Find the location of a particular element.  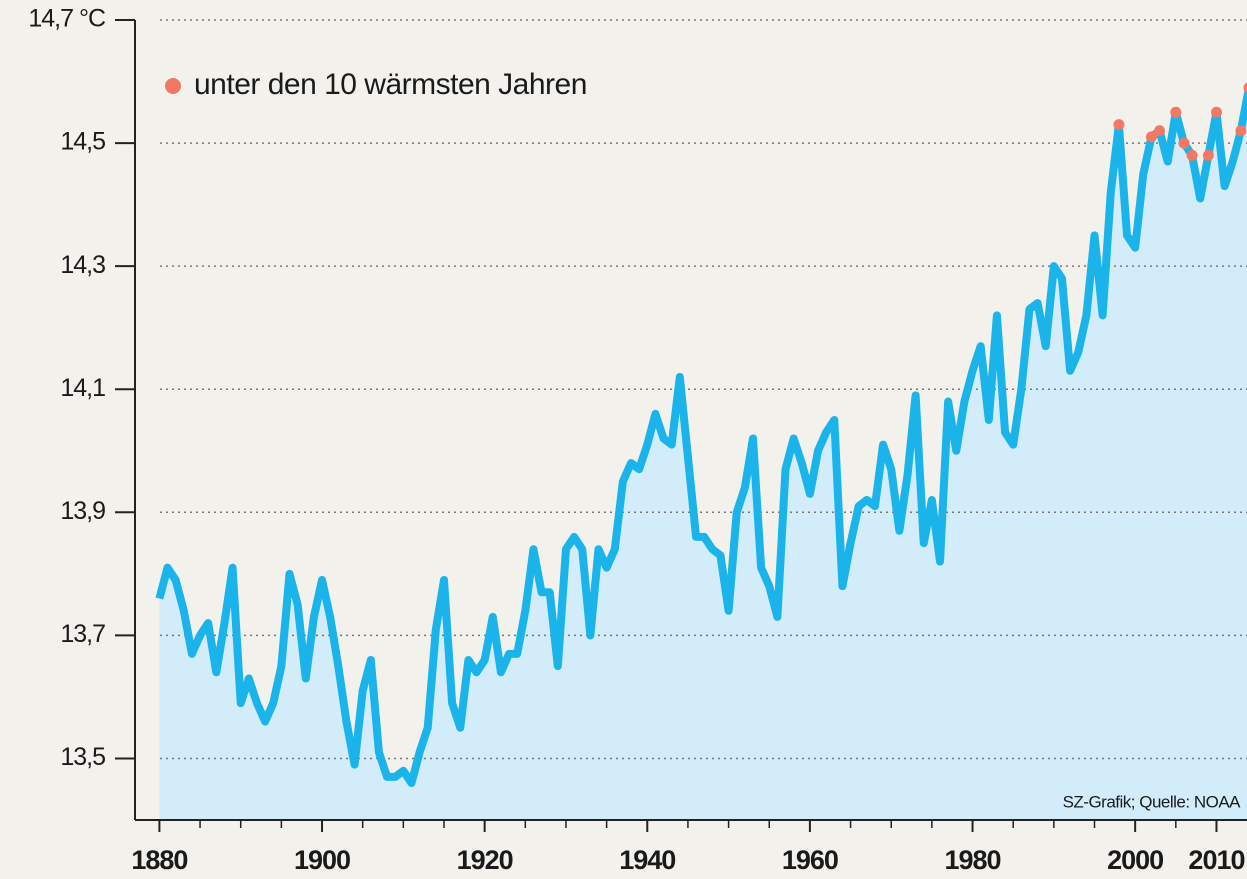

source: SZ-Grafik; Quelle: NOAA is located at coordinates (1152, 801).